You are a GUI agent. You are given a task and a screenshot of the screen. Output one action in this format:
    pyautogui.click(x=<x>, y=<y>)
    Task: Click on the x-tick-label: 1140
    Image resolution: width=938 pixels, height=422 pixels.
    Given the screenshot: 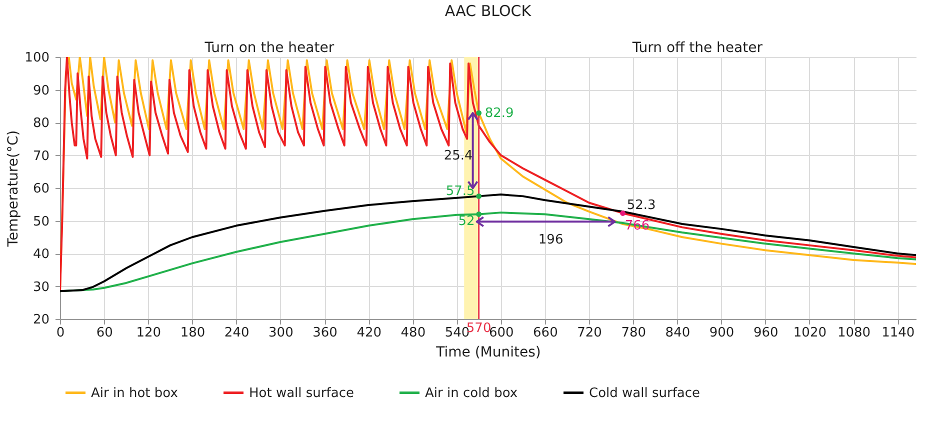 What is the action you would take?
    pyautogui.click(x=898, y=333)
    